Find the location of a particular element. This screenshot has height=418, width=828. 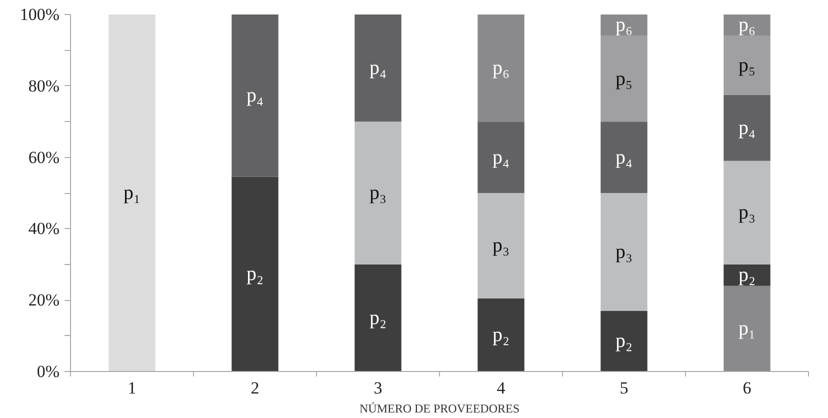

x-tick-label: 1 is located at coordinates (132, 388).